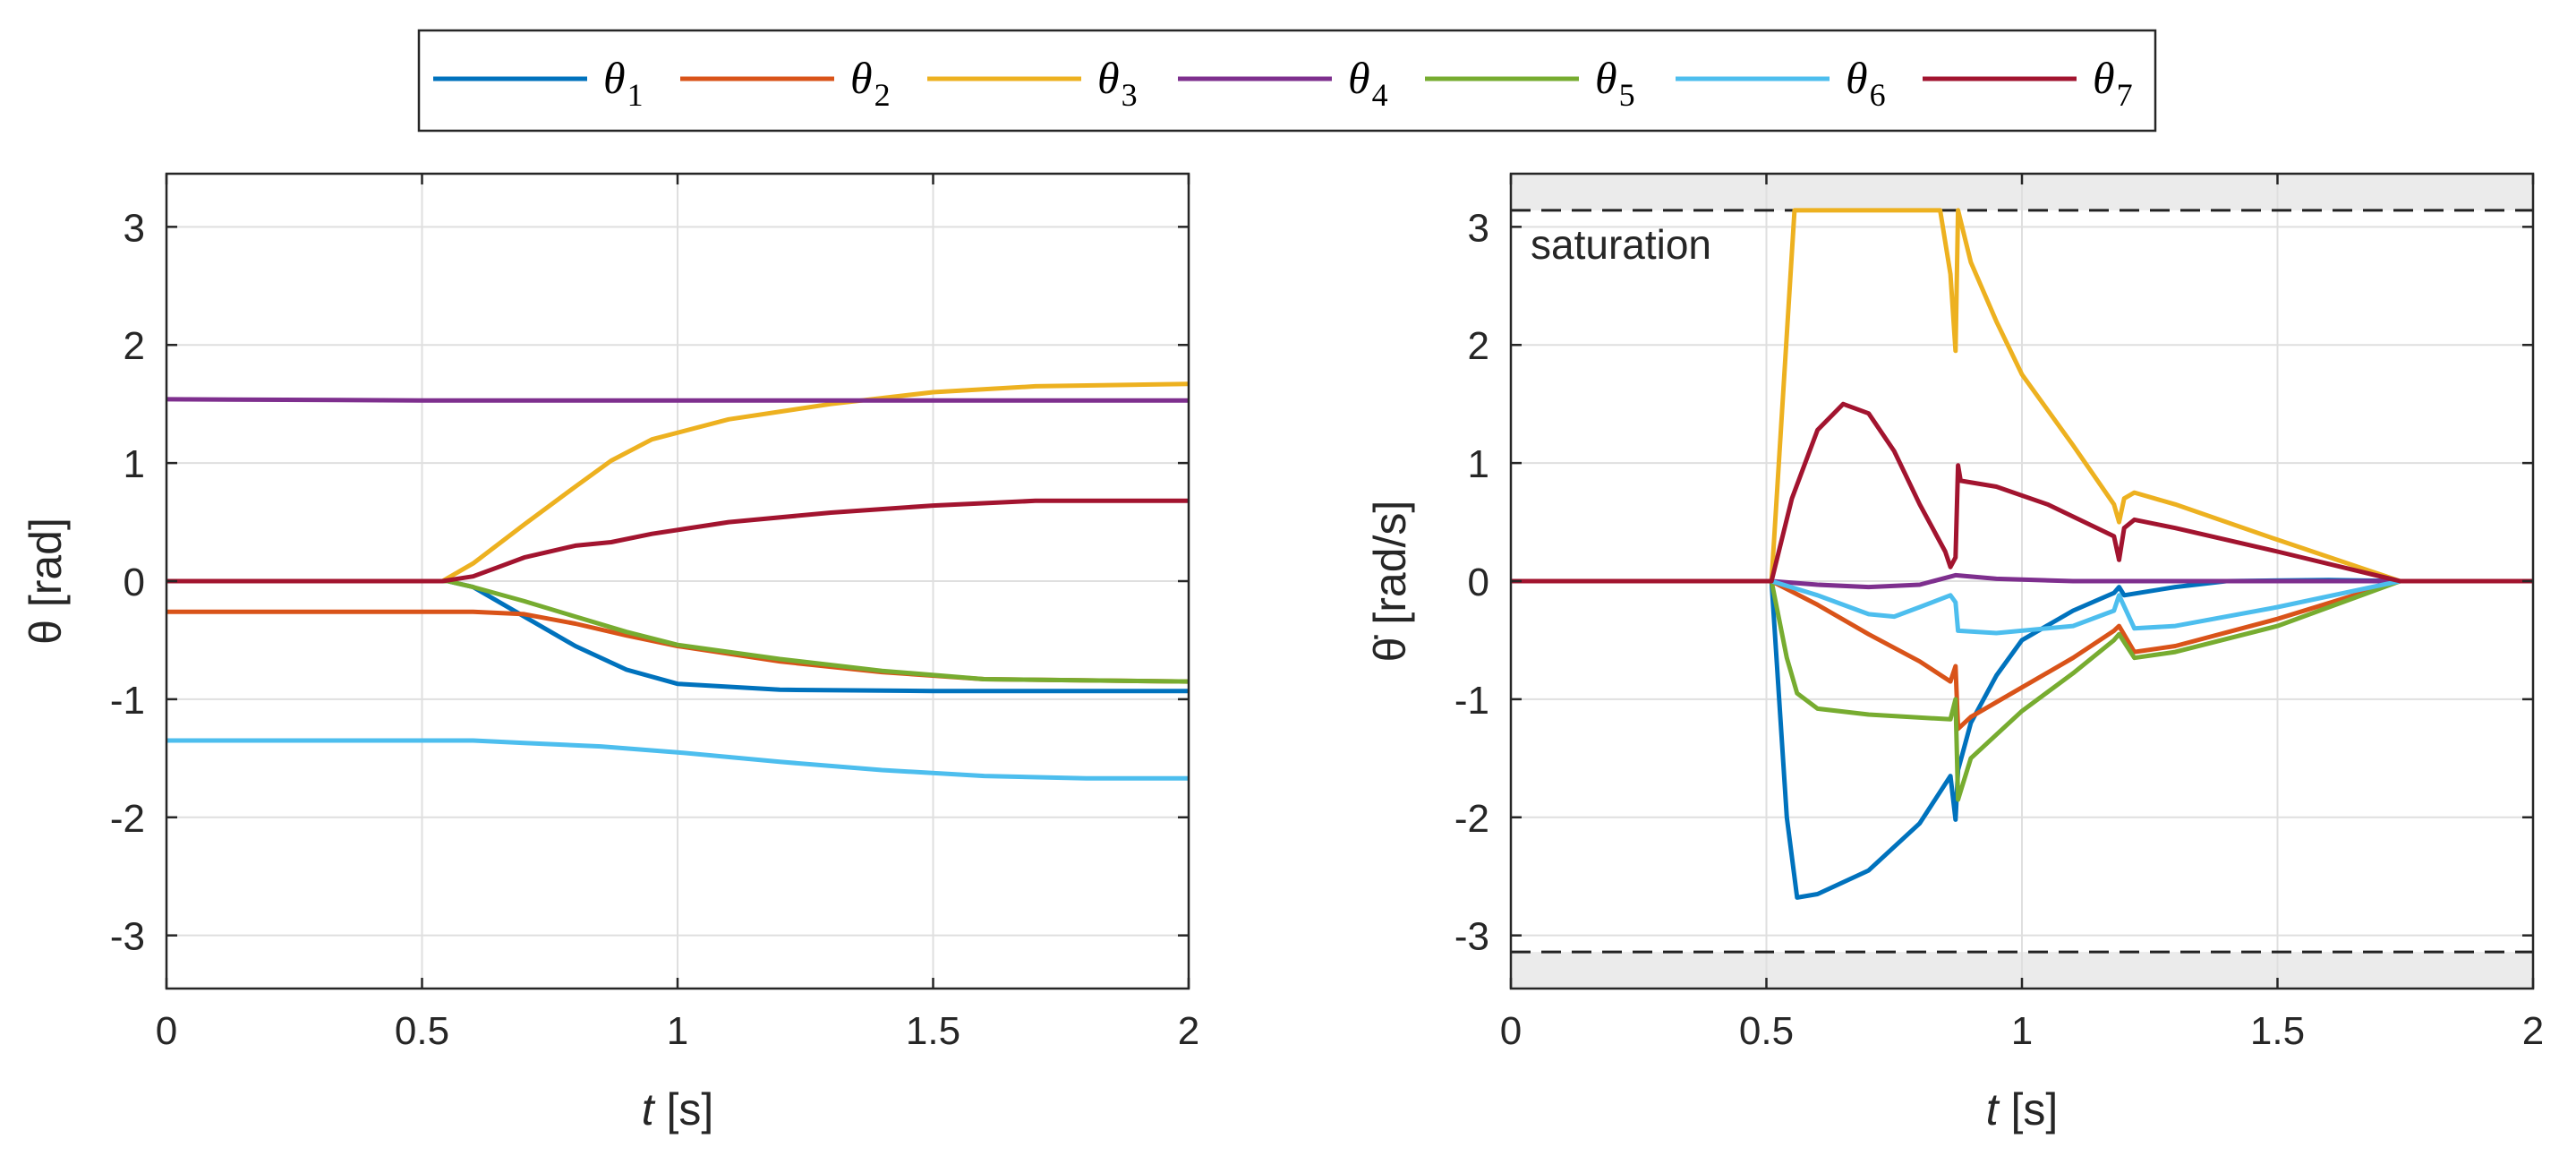 This screenshot has height=1173, width=2576. I want to click on legend-label-theta-6: θ6, so click(1866, 83).